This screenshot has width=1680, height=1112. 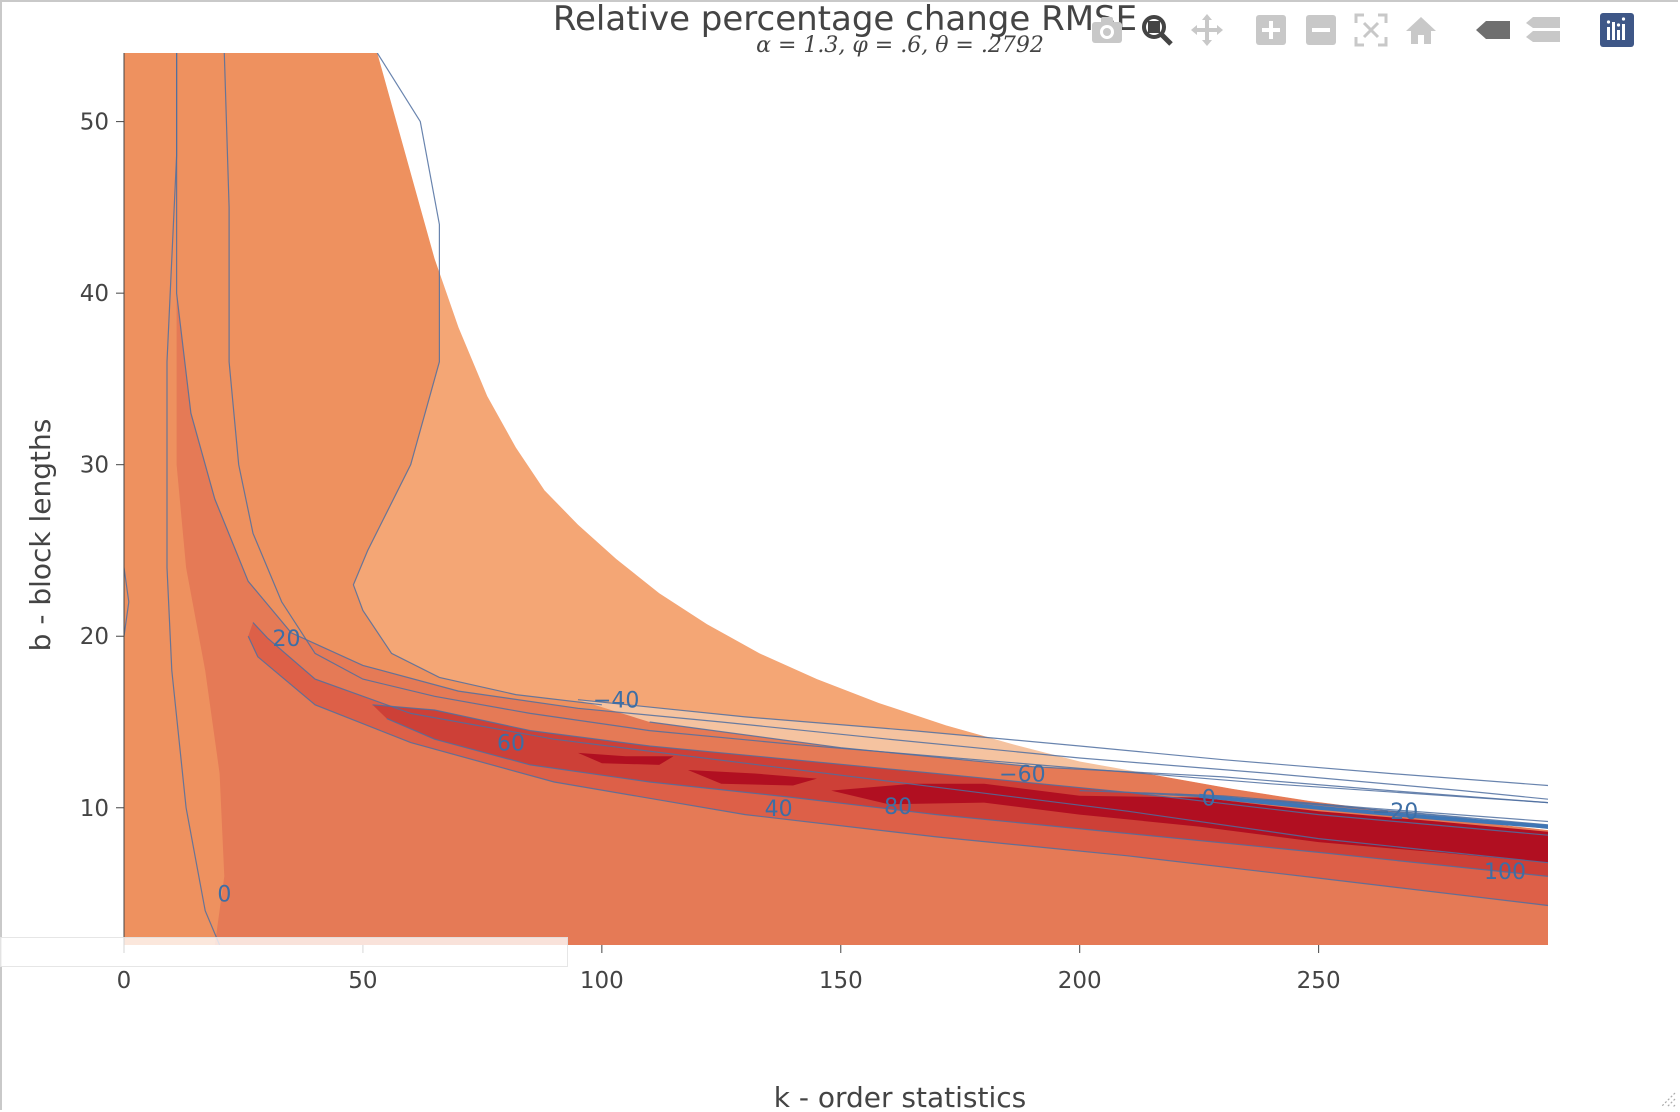 I want to click on autoscale-icon, so click(x=1371, y=30).